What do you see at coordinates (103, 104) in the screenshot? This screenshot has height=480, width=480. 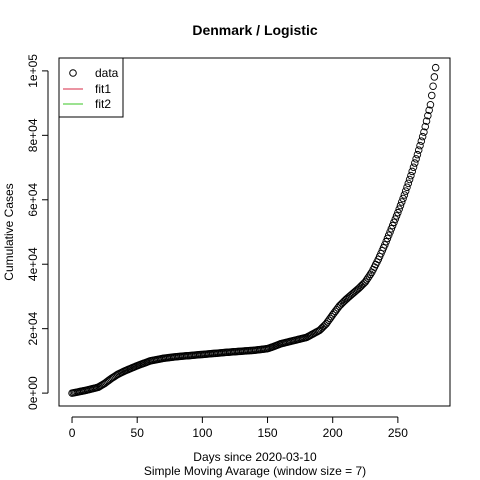 I see `legend-entry-fit2: fit2` at bounding box center [103, 104].